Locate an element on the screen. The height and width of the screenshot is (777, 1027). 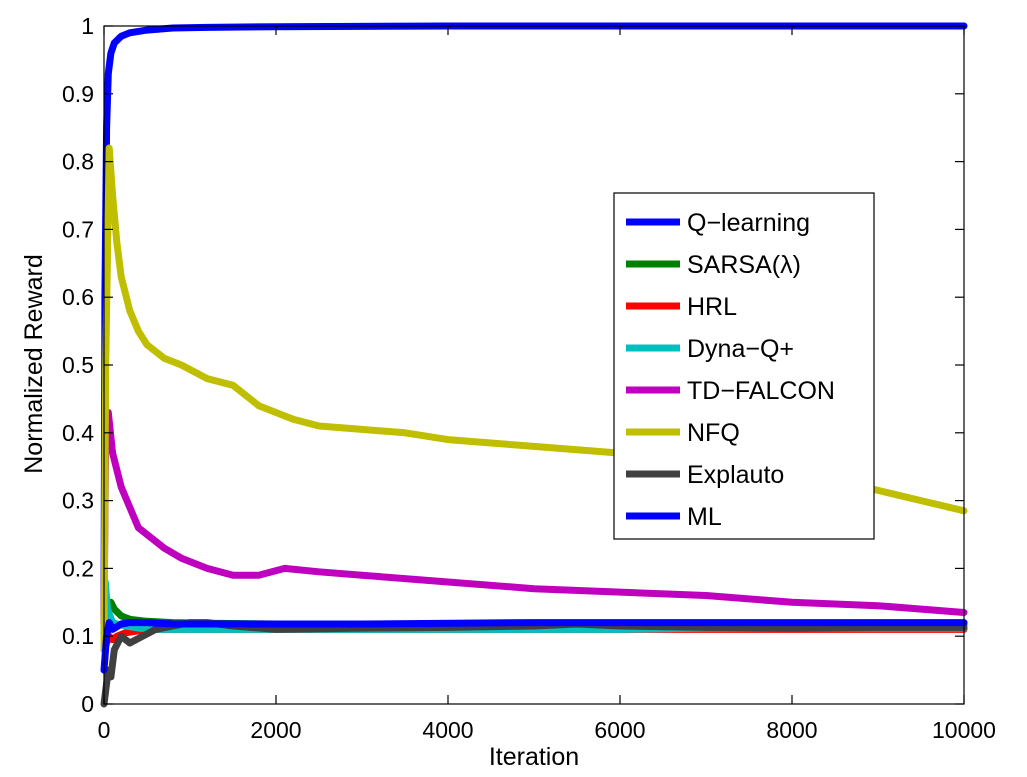
y-tick-label: 0 is located at coordinates (87, 704).